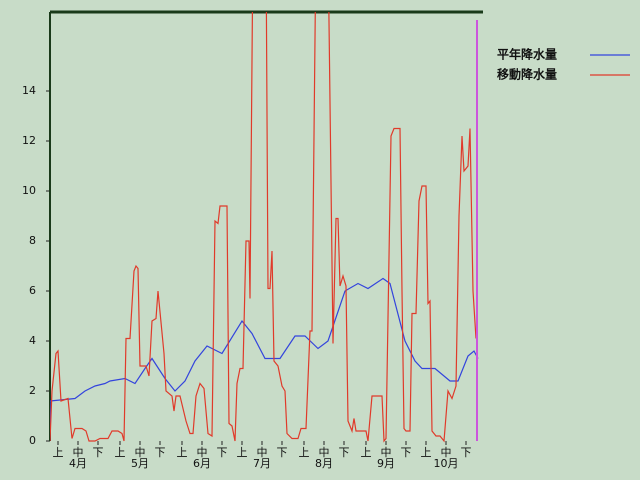  What do you see at coordinates (386, 463) in the screenshot?
I see `month-label: 9月` at bounding box center [386, 463].